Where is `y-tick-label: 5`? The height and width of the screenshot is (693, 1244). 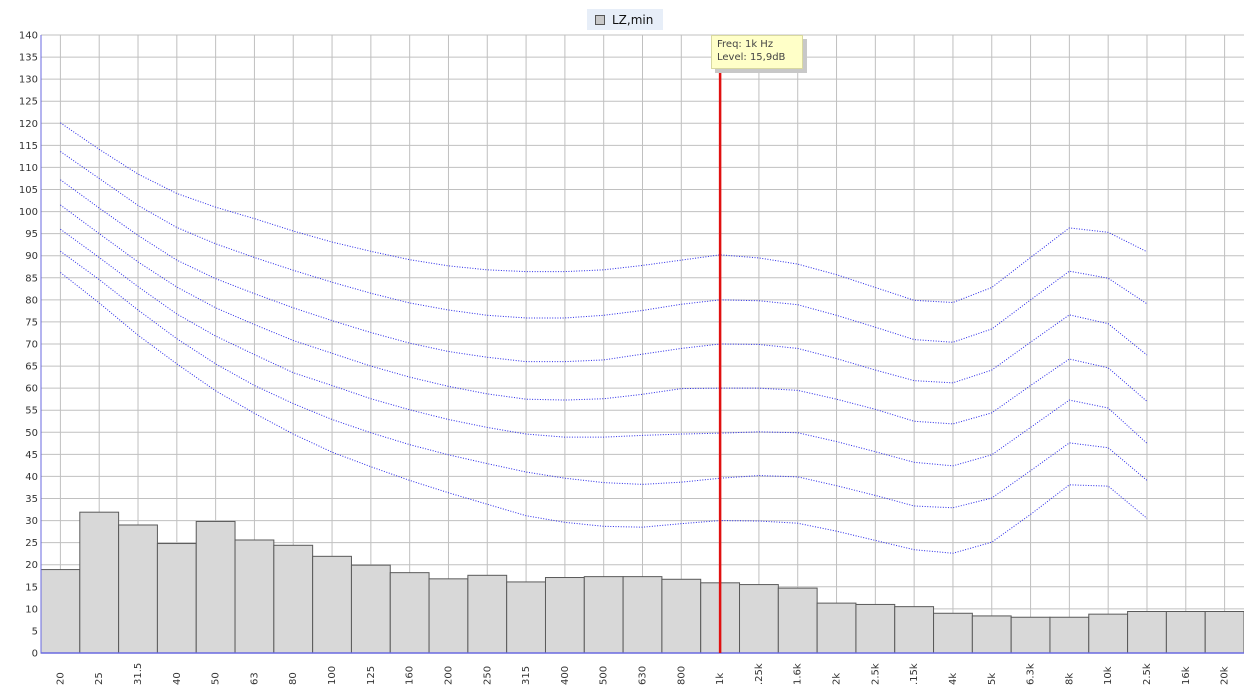
y-tick-label: 5 is located at coordinates (35, 631).